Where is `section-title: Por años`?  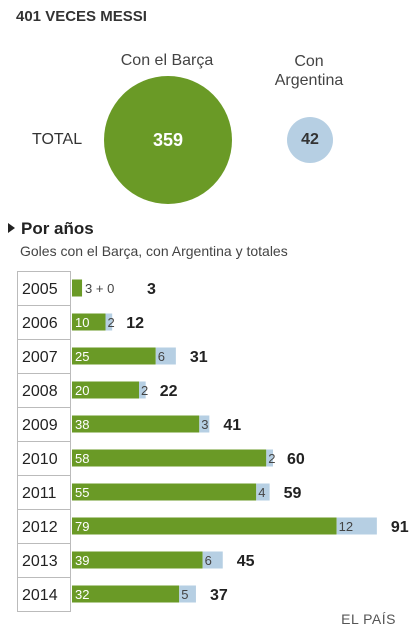 section-title: Por años is located at coordinates (51, 229).